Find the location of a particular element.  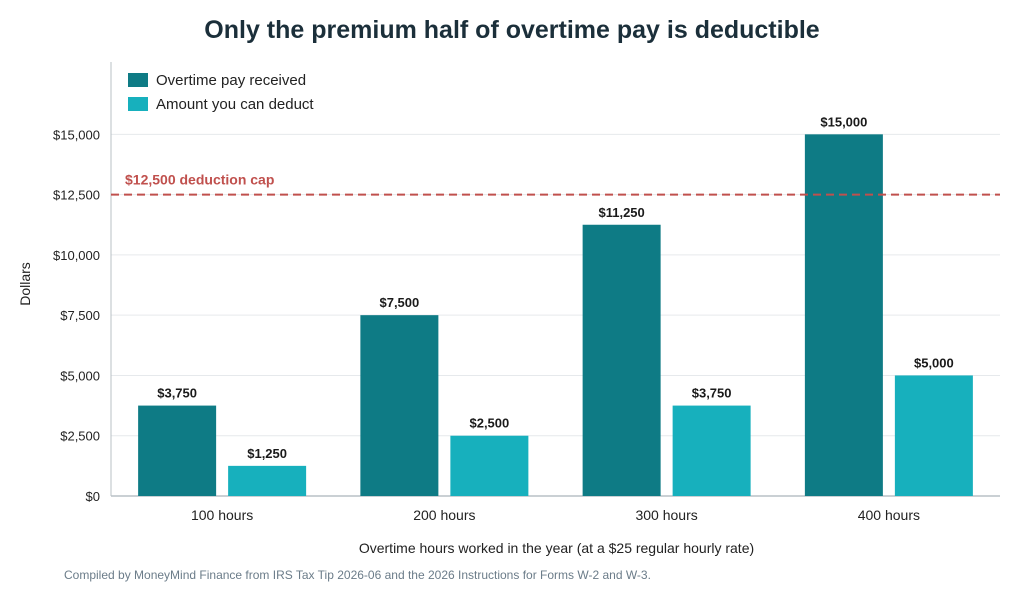

legend-swatch-overtime is located at coordinates (138, 80).